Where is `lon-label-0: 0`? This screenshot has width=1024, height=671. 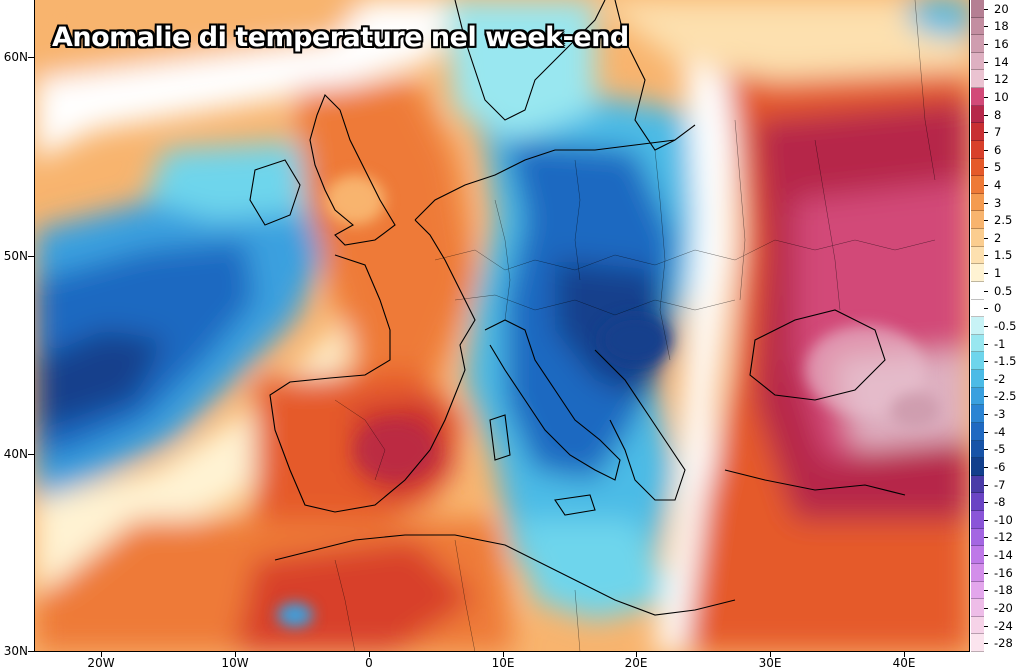
lon-label-0: 0 is located at coordinates (369, 663).